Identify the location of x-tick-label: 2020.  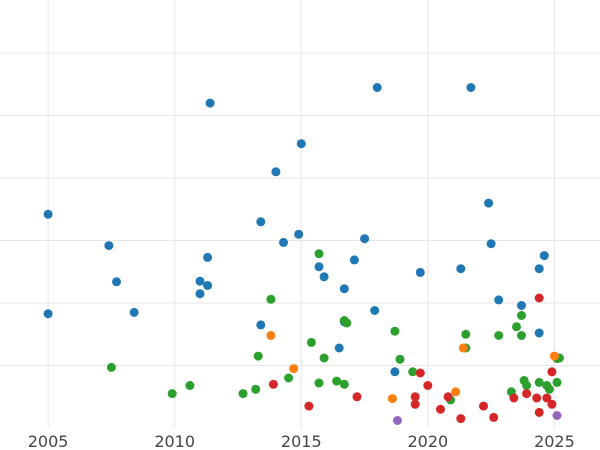
(427, 441).